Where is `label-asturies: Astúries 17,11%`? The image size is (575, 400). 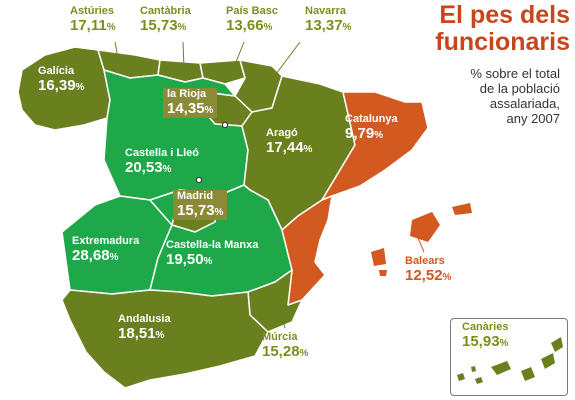 label-asturies: Astúries 17,11% is located at coordinates (93, 19).